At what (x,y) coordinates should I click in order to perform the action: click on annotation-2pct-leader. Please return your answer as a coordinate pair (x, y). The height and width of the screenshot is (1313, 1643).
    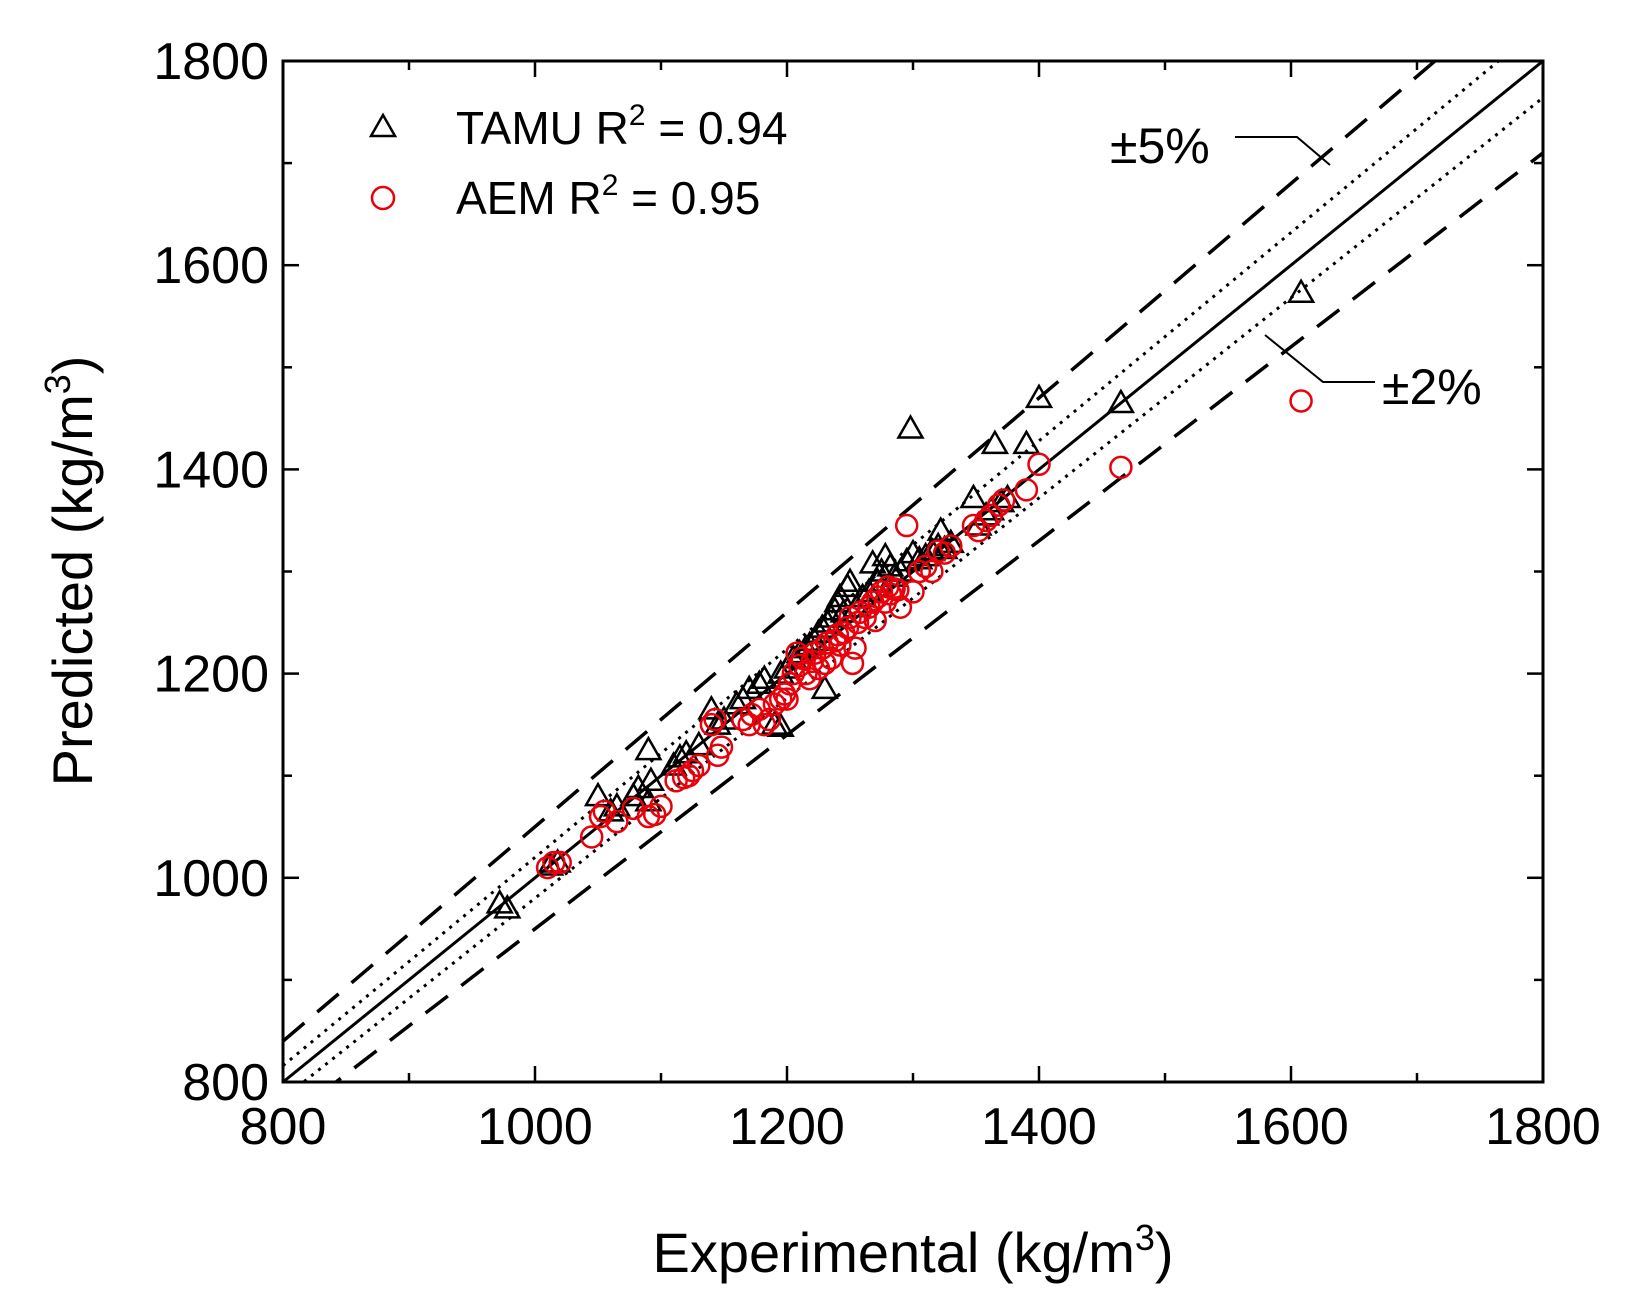
    Looking at the image, I should click on (1319, 358).